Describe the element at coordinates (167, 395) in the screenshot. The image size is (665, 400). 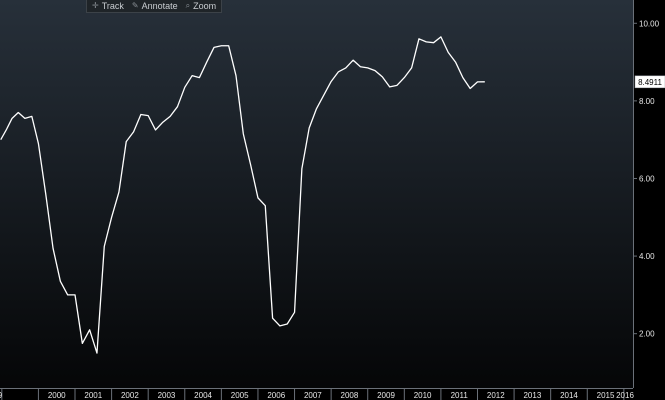
I see `x-tick-label: 2003` at that location.